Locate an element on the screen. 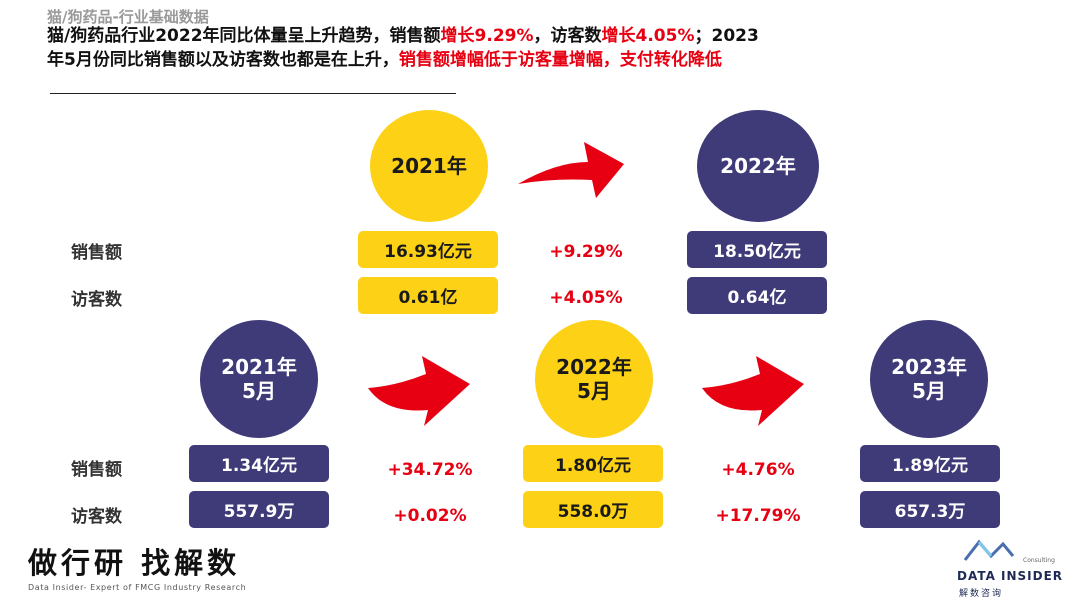 Image resolution: width=1080 pixels, height=608 pixels. circle-2021-may-year: 2021年 is located at coordinates (259, 367).